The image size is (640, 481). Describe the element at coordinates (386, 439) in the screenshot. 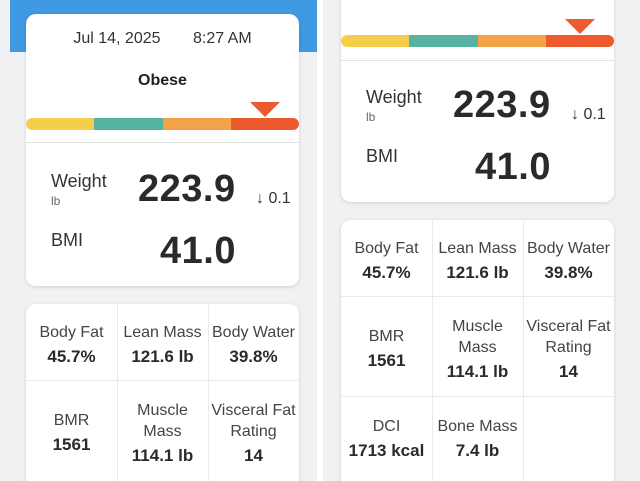

I see `metric-dci: DCI 1713 kcal` at that location.